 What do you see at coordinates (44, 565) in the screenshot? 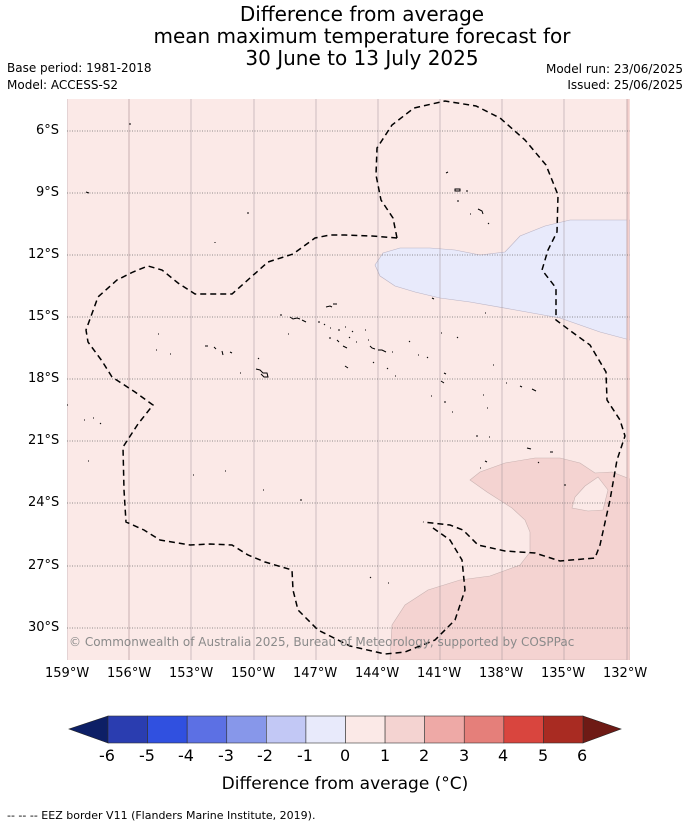
I see `lat-label-27s: 27°S` at bounding box center [44, 565].